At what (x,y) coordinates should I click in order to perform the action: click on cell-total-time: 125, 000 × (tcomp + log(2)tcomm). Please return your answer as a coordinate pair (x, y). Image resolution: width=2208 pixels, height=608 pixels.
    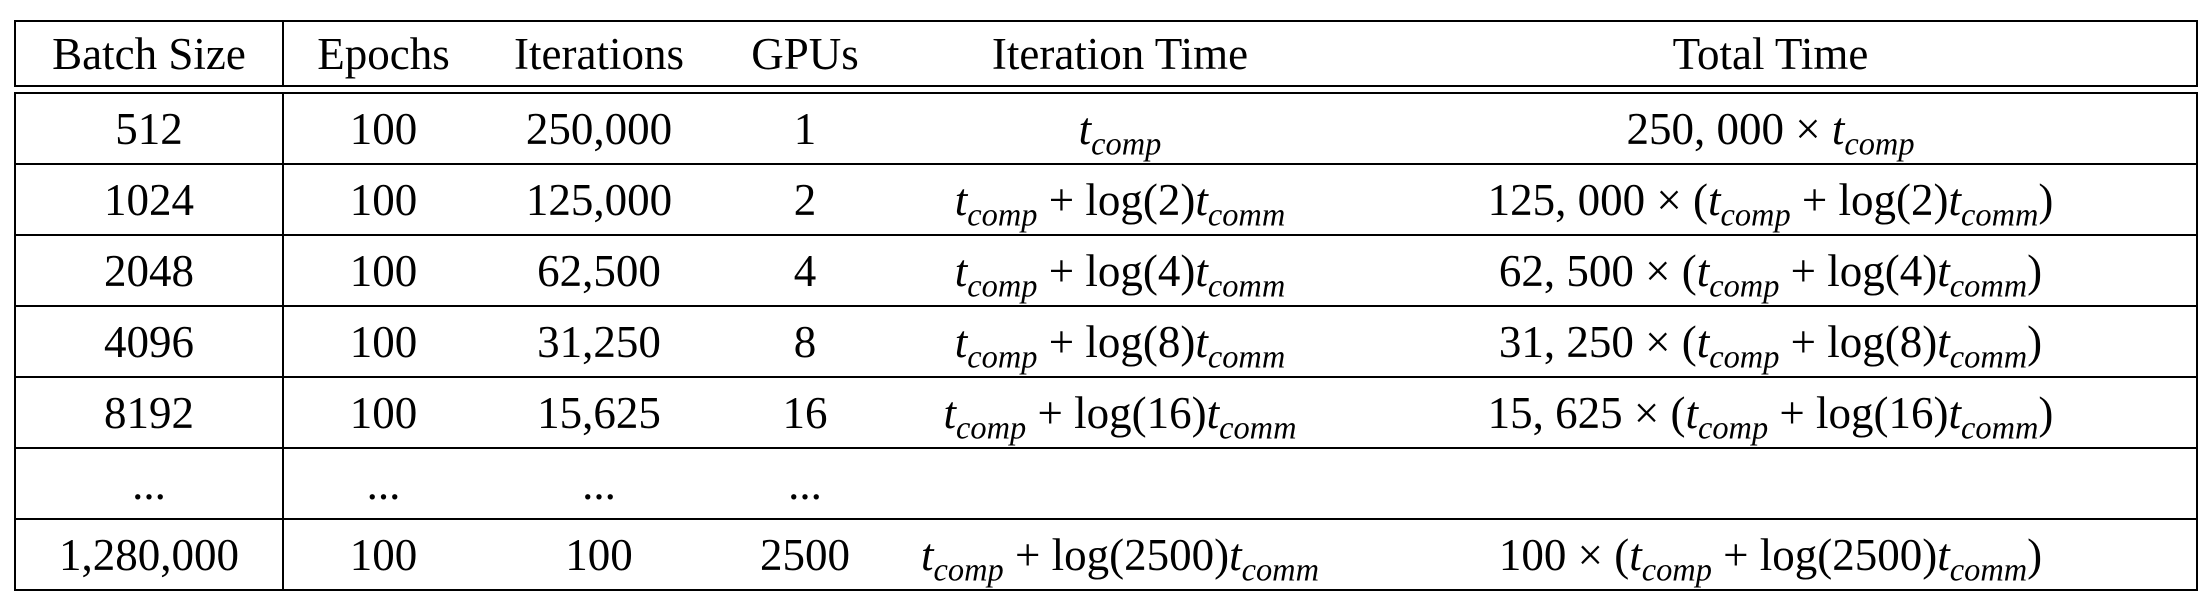
    Looking at the image, I should click on (1771, 199).